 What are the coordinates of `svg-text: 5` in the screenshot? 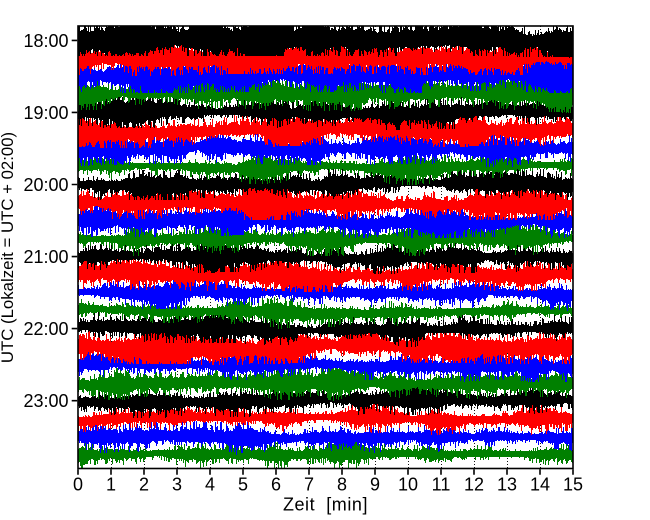 It's located at (243, 485).